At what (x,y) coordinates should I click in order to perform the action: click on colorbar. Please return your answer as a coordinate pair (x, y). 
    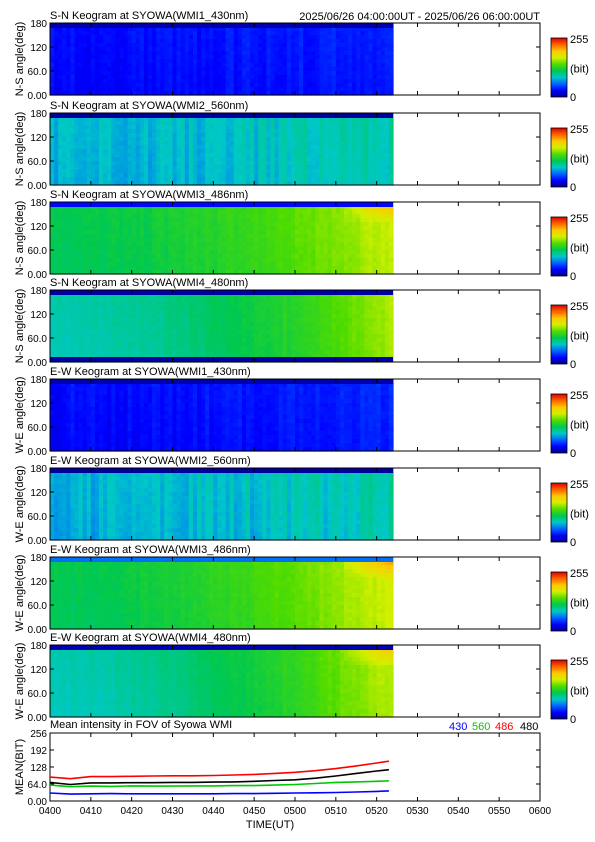
    Looking at the image, I should click on (559, 246).